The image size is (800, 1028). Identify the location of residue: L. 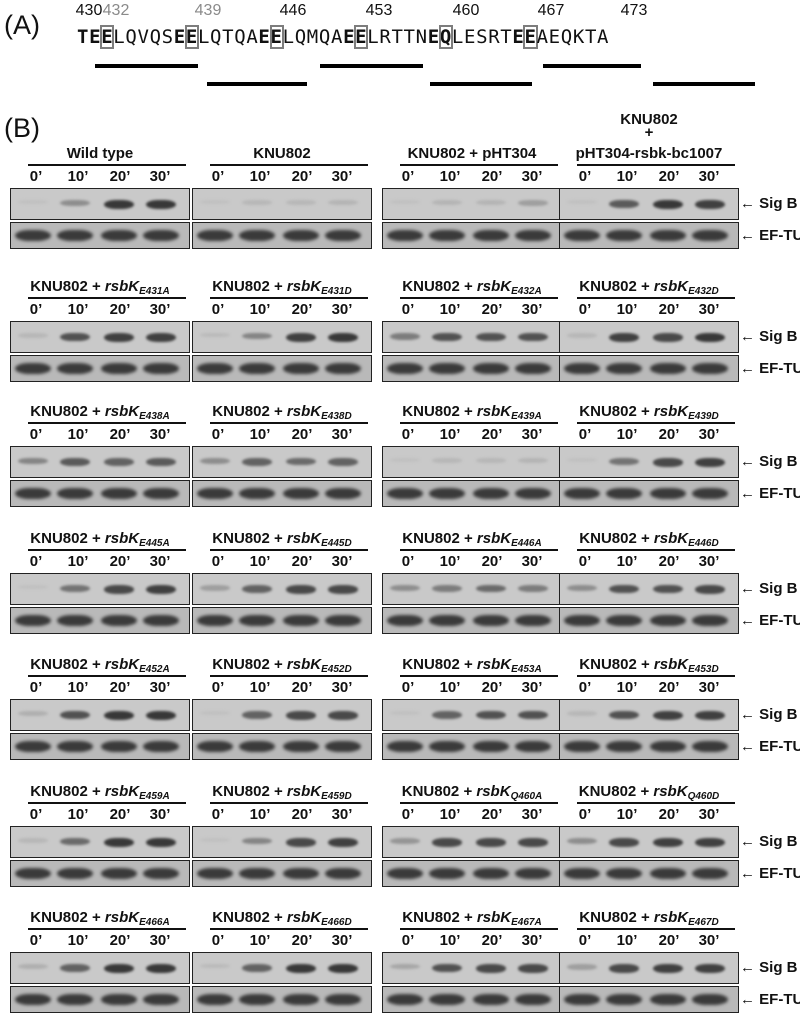
(373, 37).